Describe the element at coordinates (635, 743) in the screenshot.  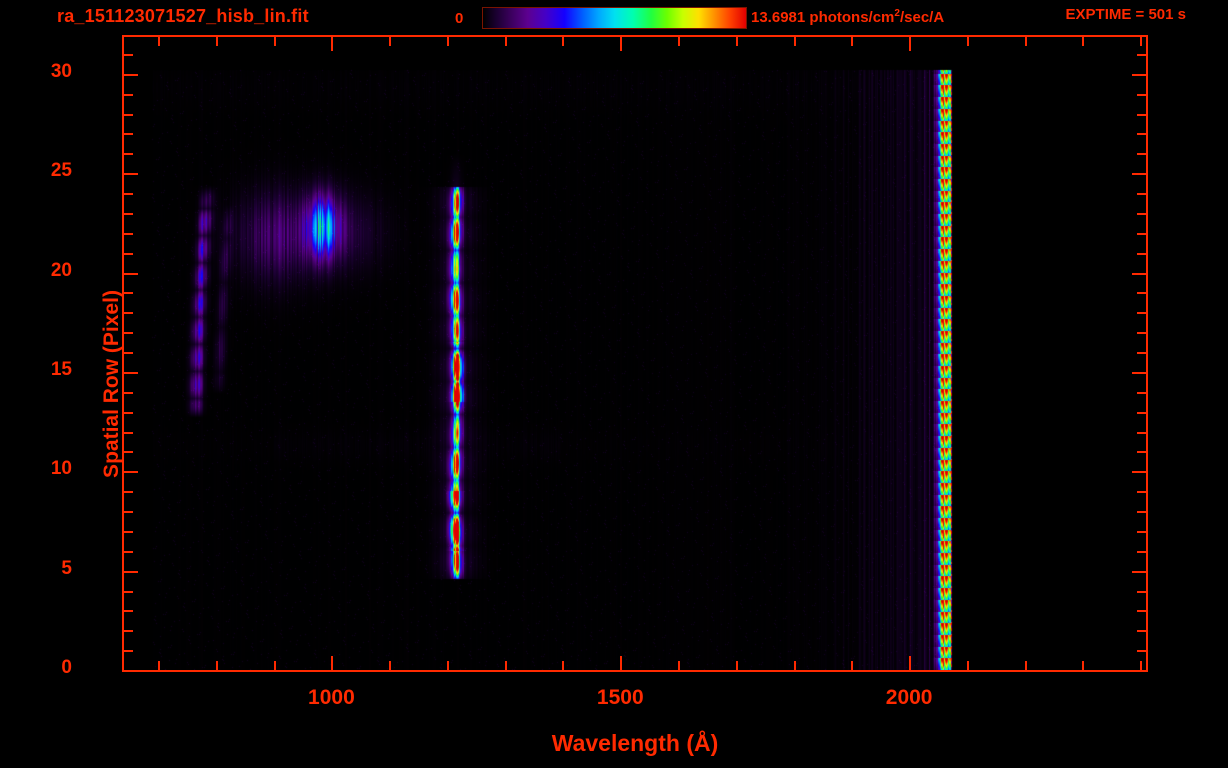
I see `x-axis-title: Wavelength (Å)` at that location.